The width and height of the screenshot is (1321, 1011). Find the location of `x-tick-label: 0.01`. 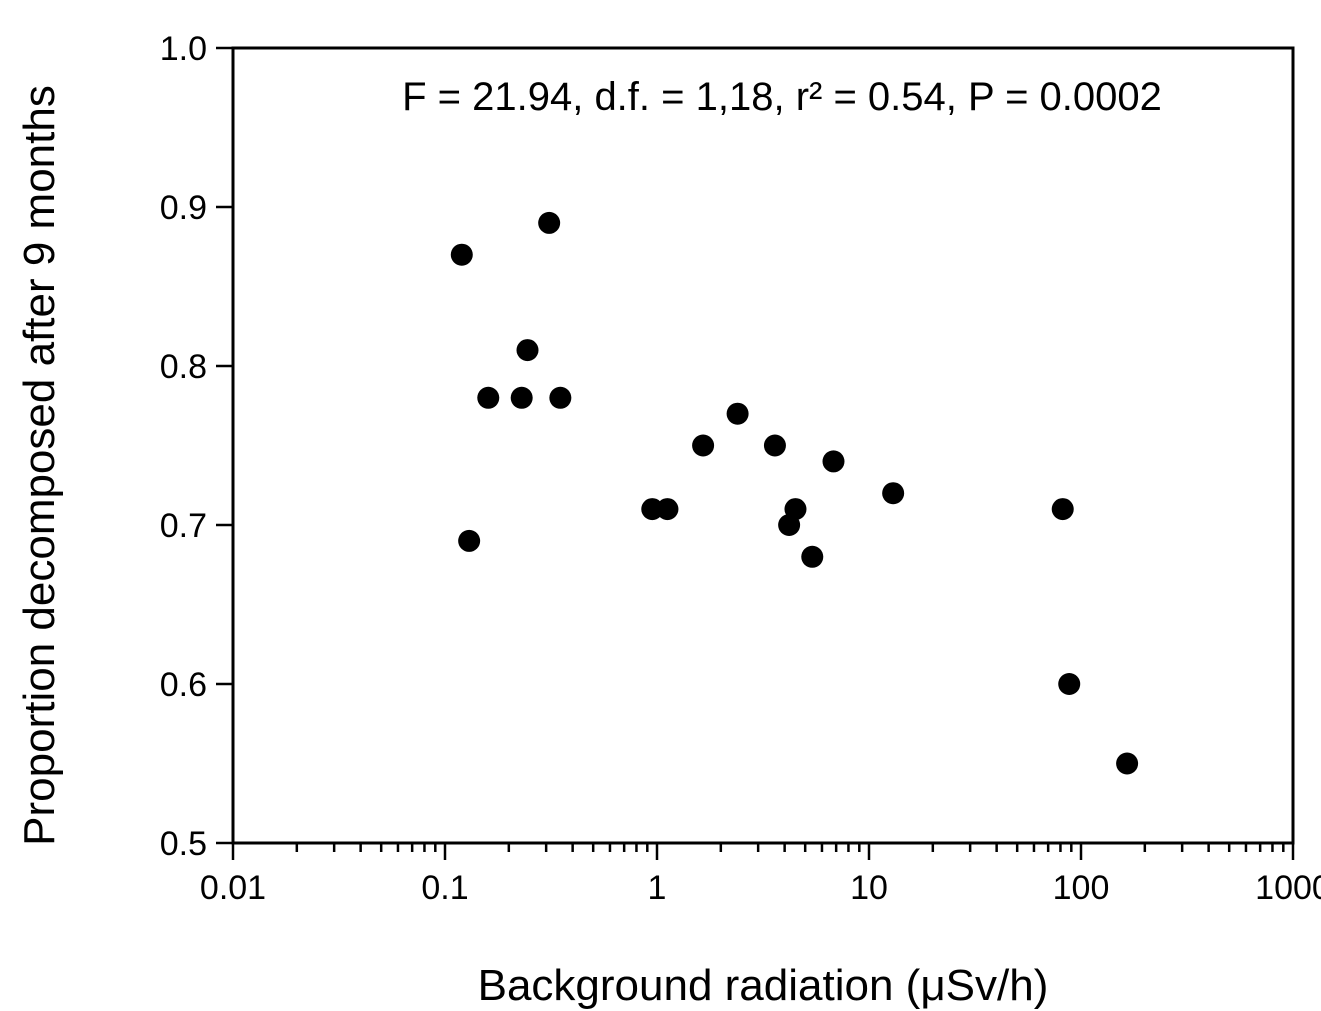

x-tick-label: 0.01 is located at coordinates (233, 888).